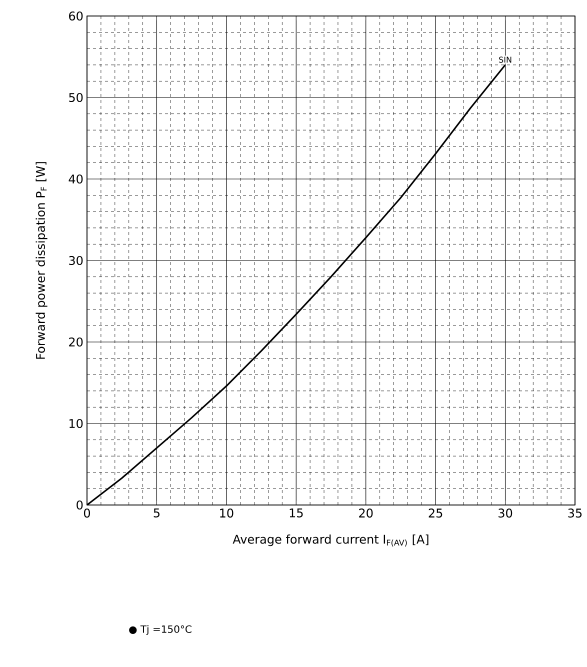 The image size is (587, 667). I want to click on y-tick-label: 30, so click(76, 261).